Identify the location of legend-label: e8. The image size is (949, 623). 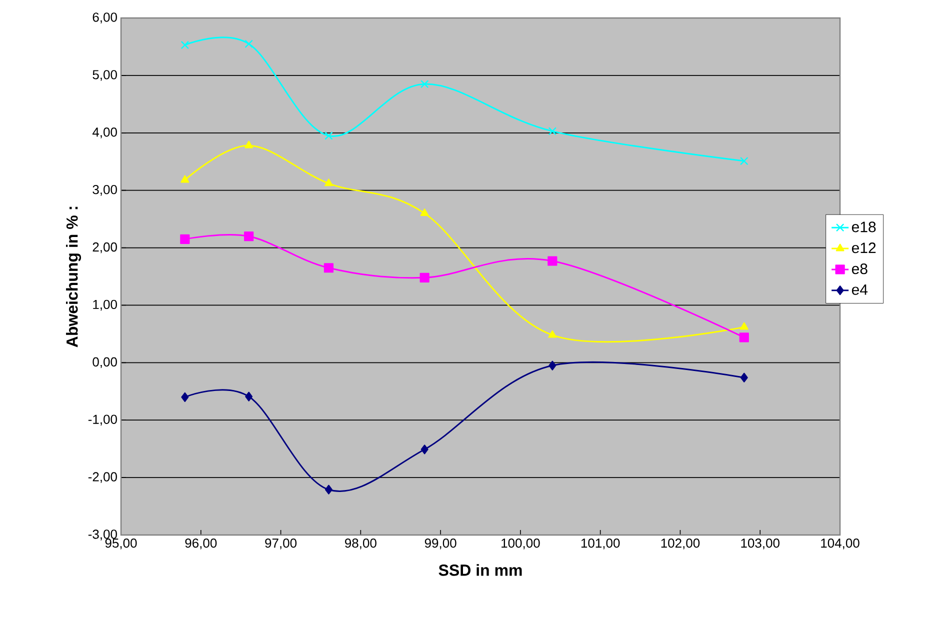
(860, 269).